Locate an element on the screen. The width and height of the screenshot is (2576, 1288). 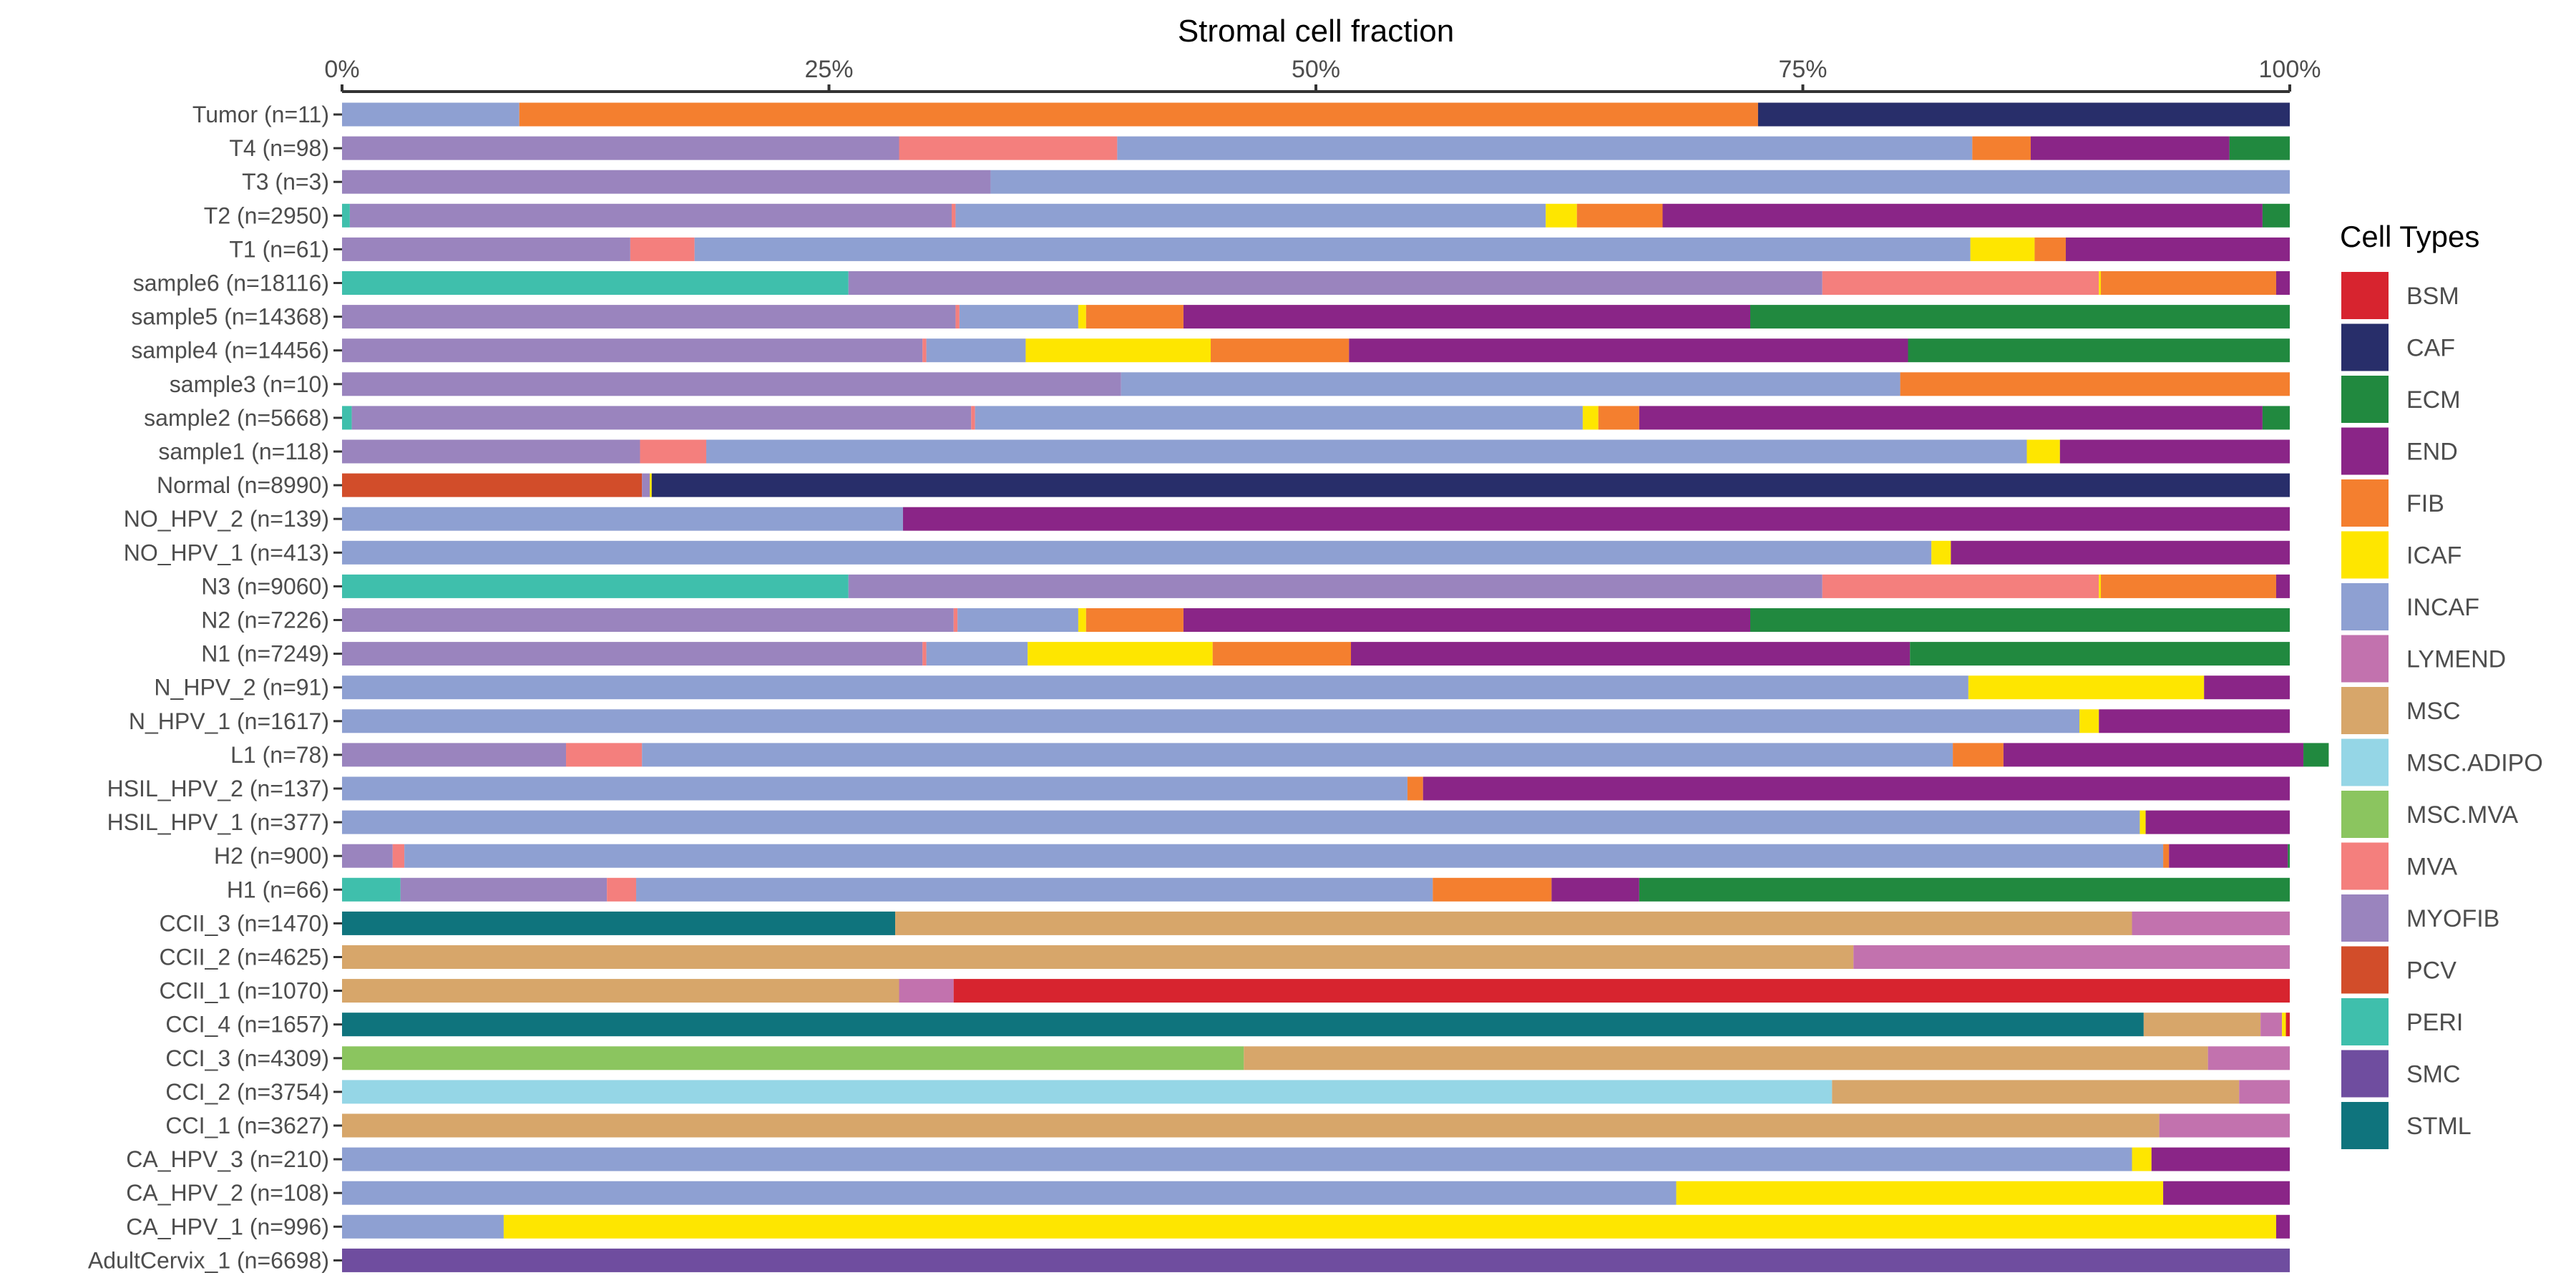
category-label: T4 (n=98) is located at coordinates (279, 148).